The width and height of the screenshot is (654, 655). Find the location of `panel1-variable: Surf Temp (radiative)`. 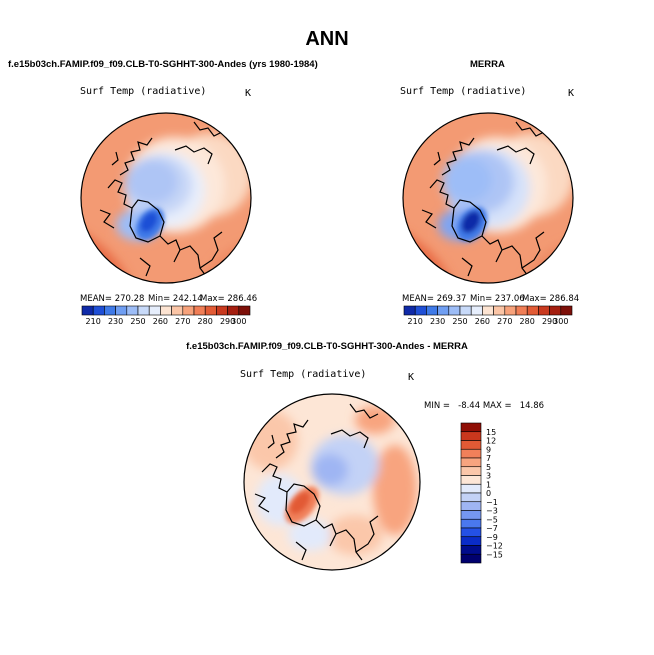

panel1-variable: Surf Temp (radiative) is located at coordinates (143, 91).